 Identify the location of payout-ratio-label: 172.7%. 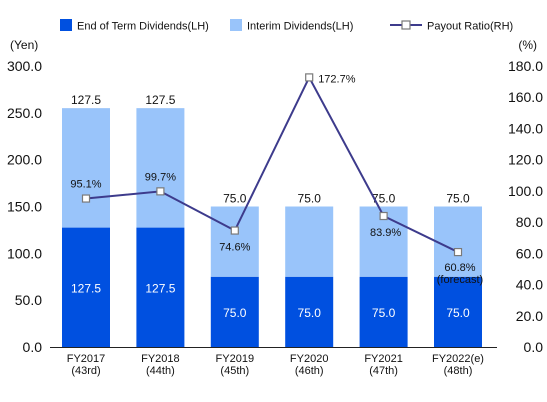
(337, 79).